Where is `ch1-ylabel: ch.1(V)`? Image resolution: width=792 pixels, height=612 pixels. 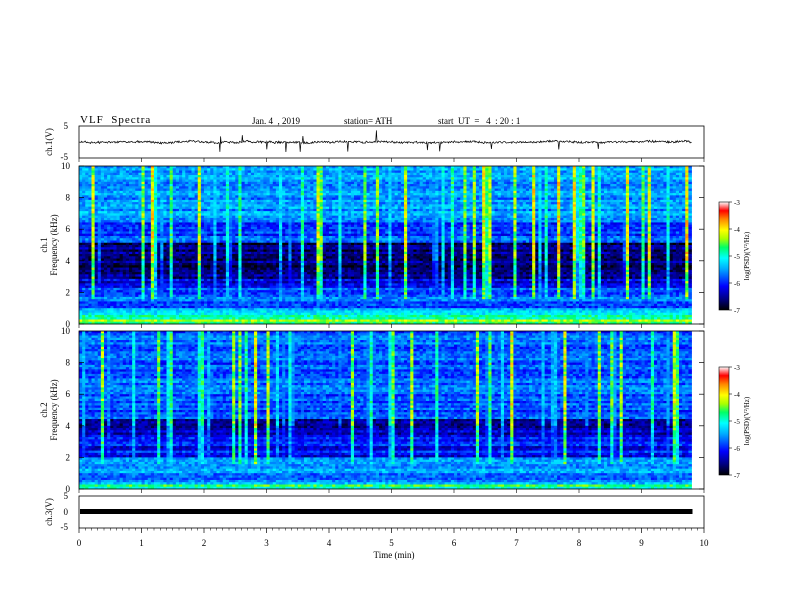
ch1-ylabel: ch.1(V) is located at coordinates (49, 142).